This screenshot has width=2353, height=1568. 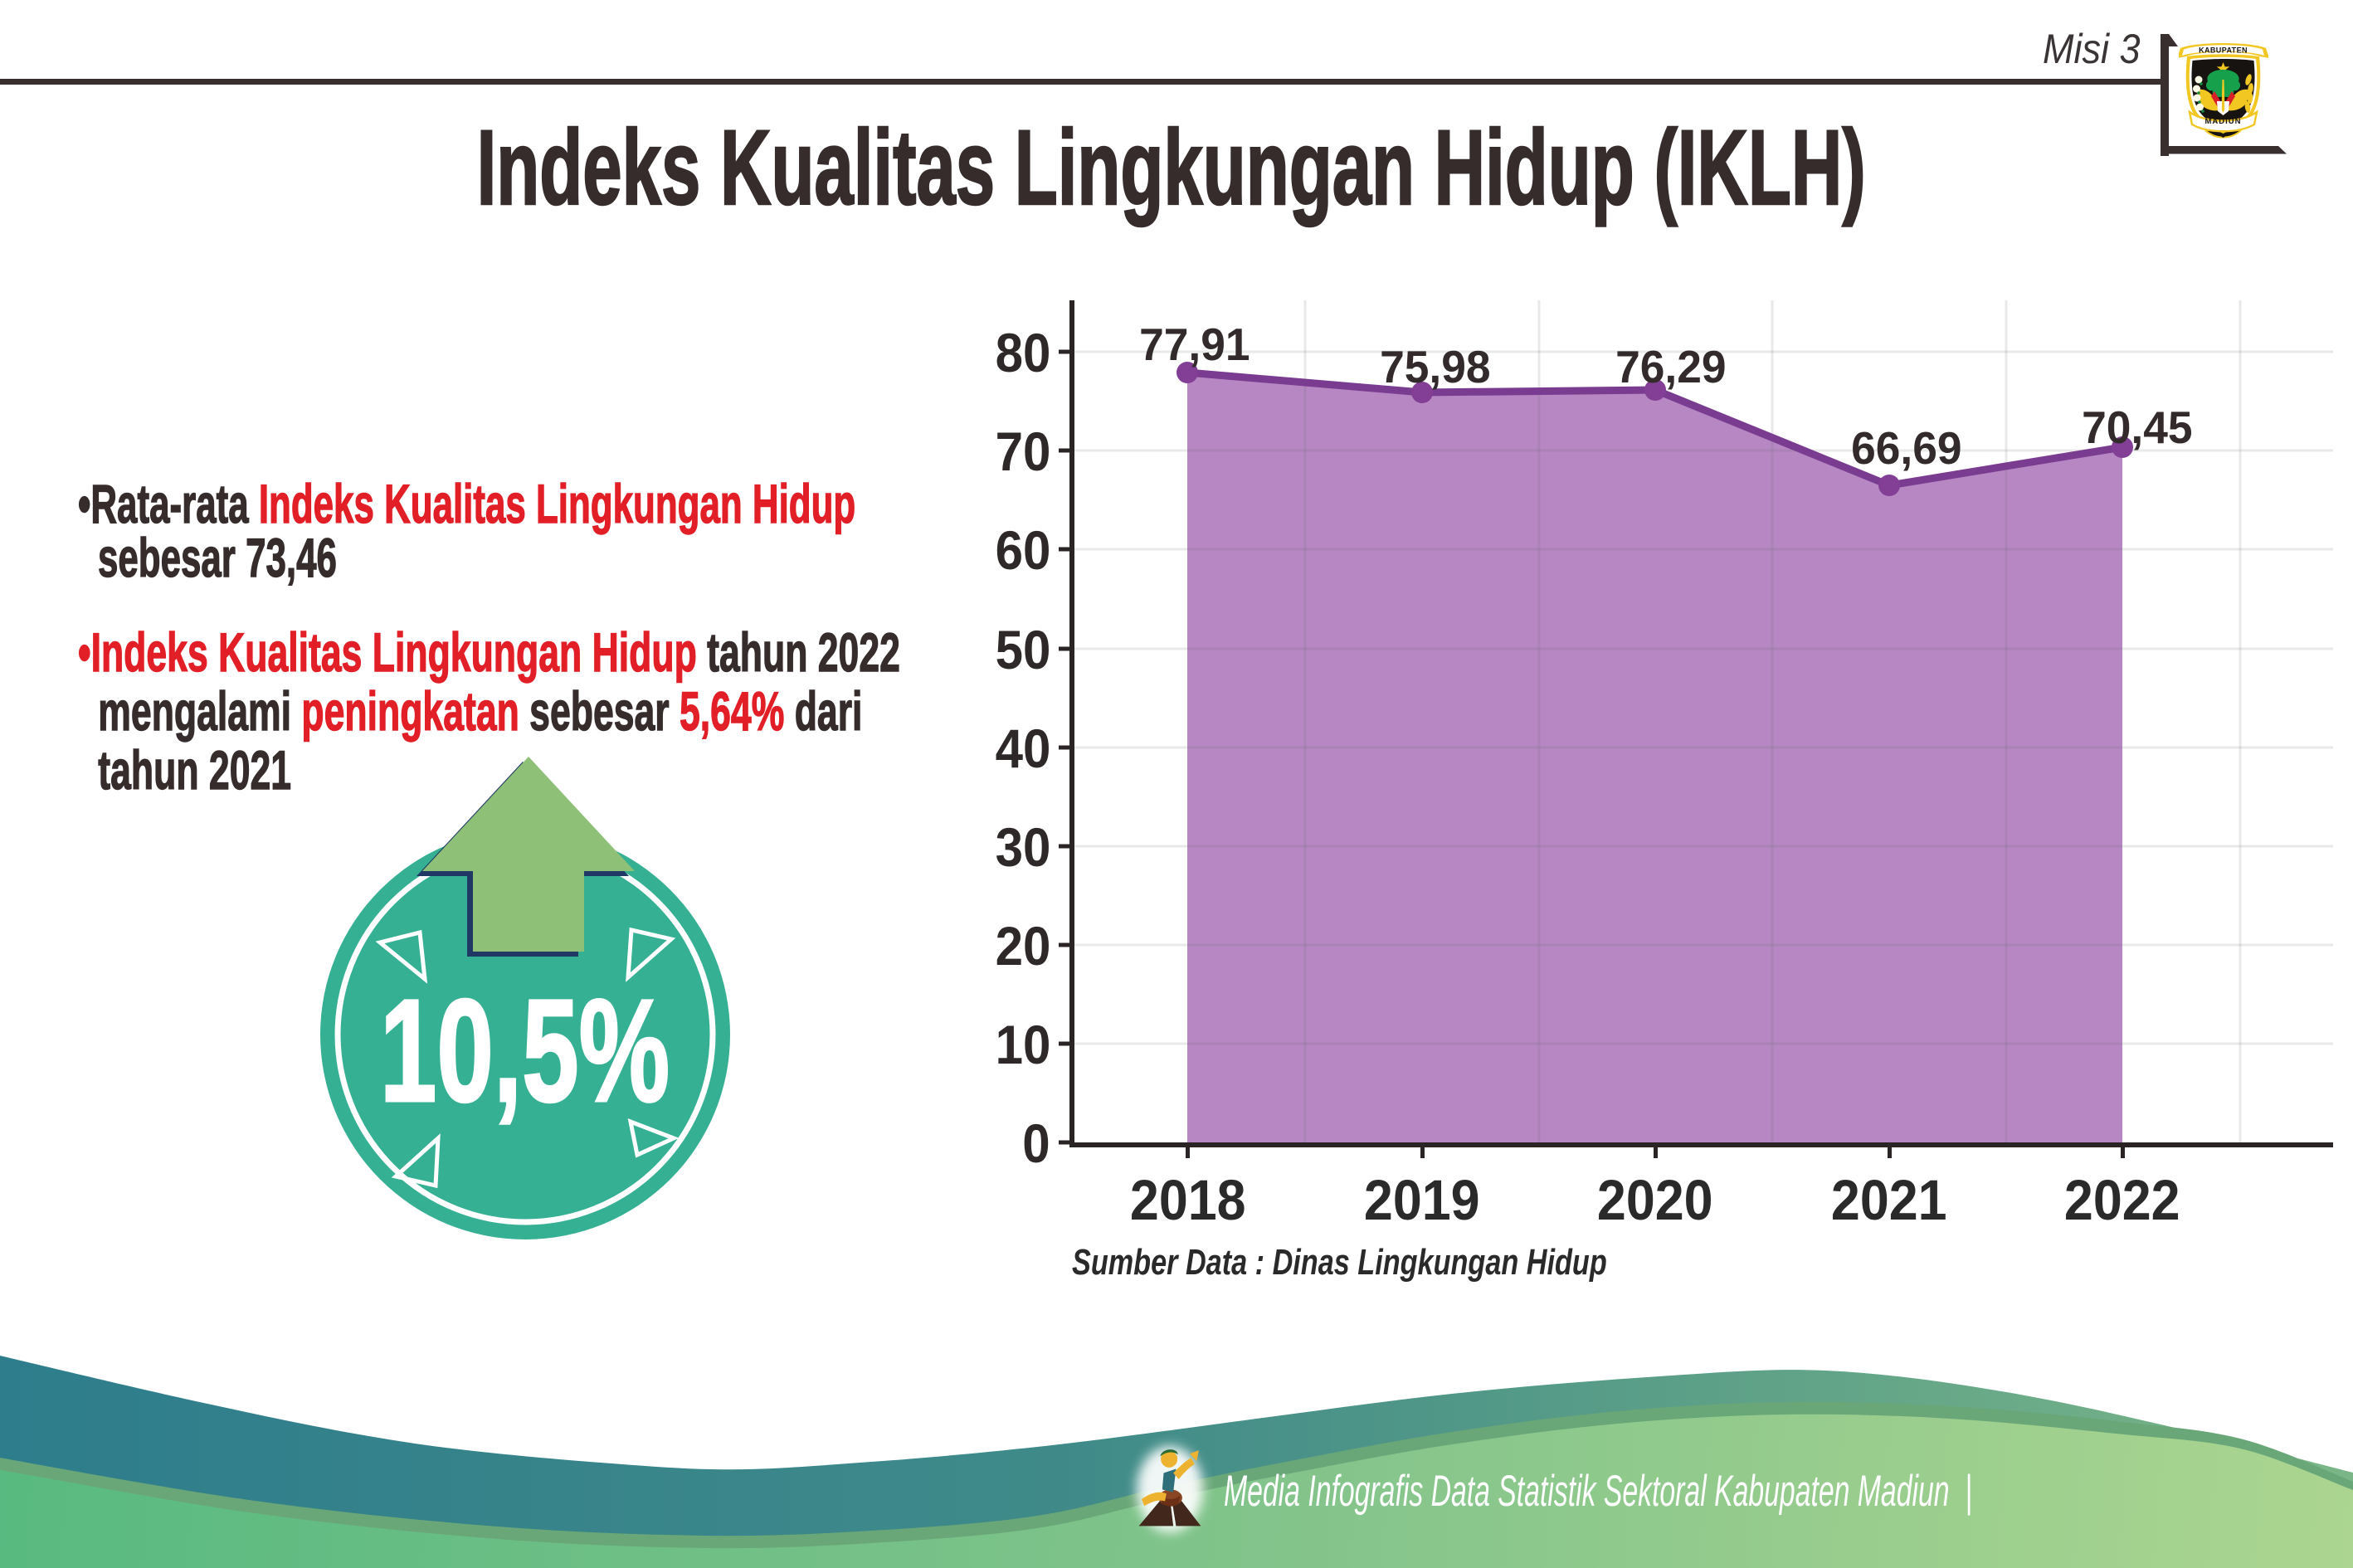 What do you see at coordinates (2223, 121) in the screenshot?
I see `svg-text: MADIUN` at bounding box center [2223, 121].